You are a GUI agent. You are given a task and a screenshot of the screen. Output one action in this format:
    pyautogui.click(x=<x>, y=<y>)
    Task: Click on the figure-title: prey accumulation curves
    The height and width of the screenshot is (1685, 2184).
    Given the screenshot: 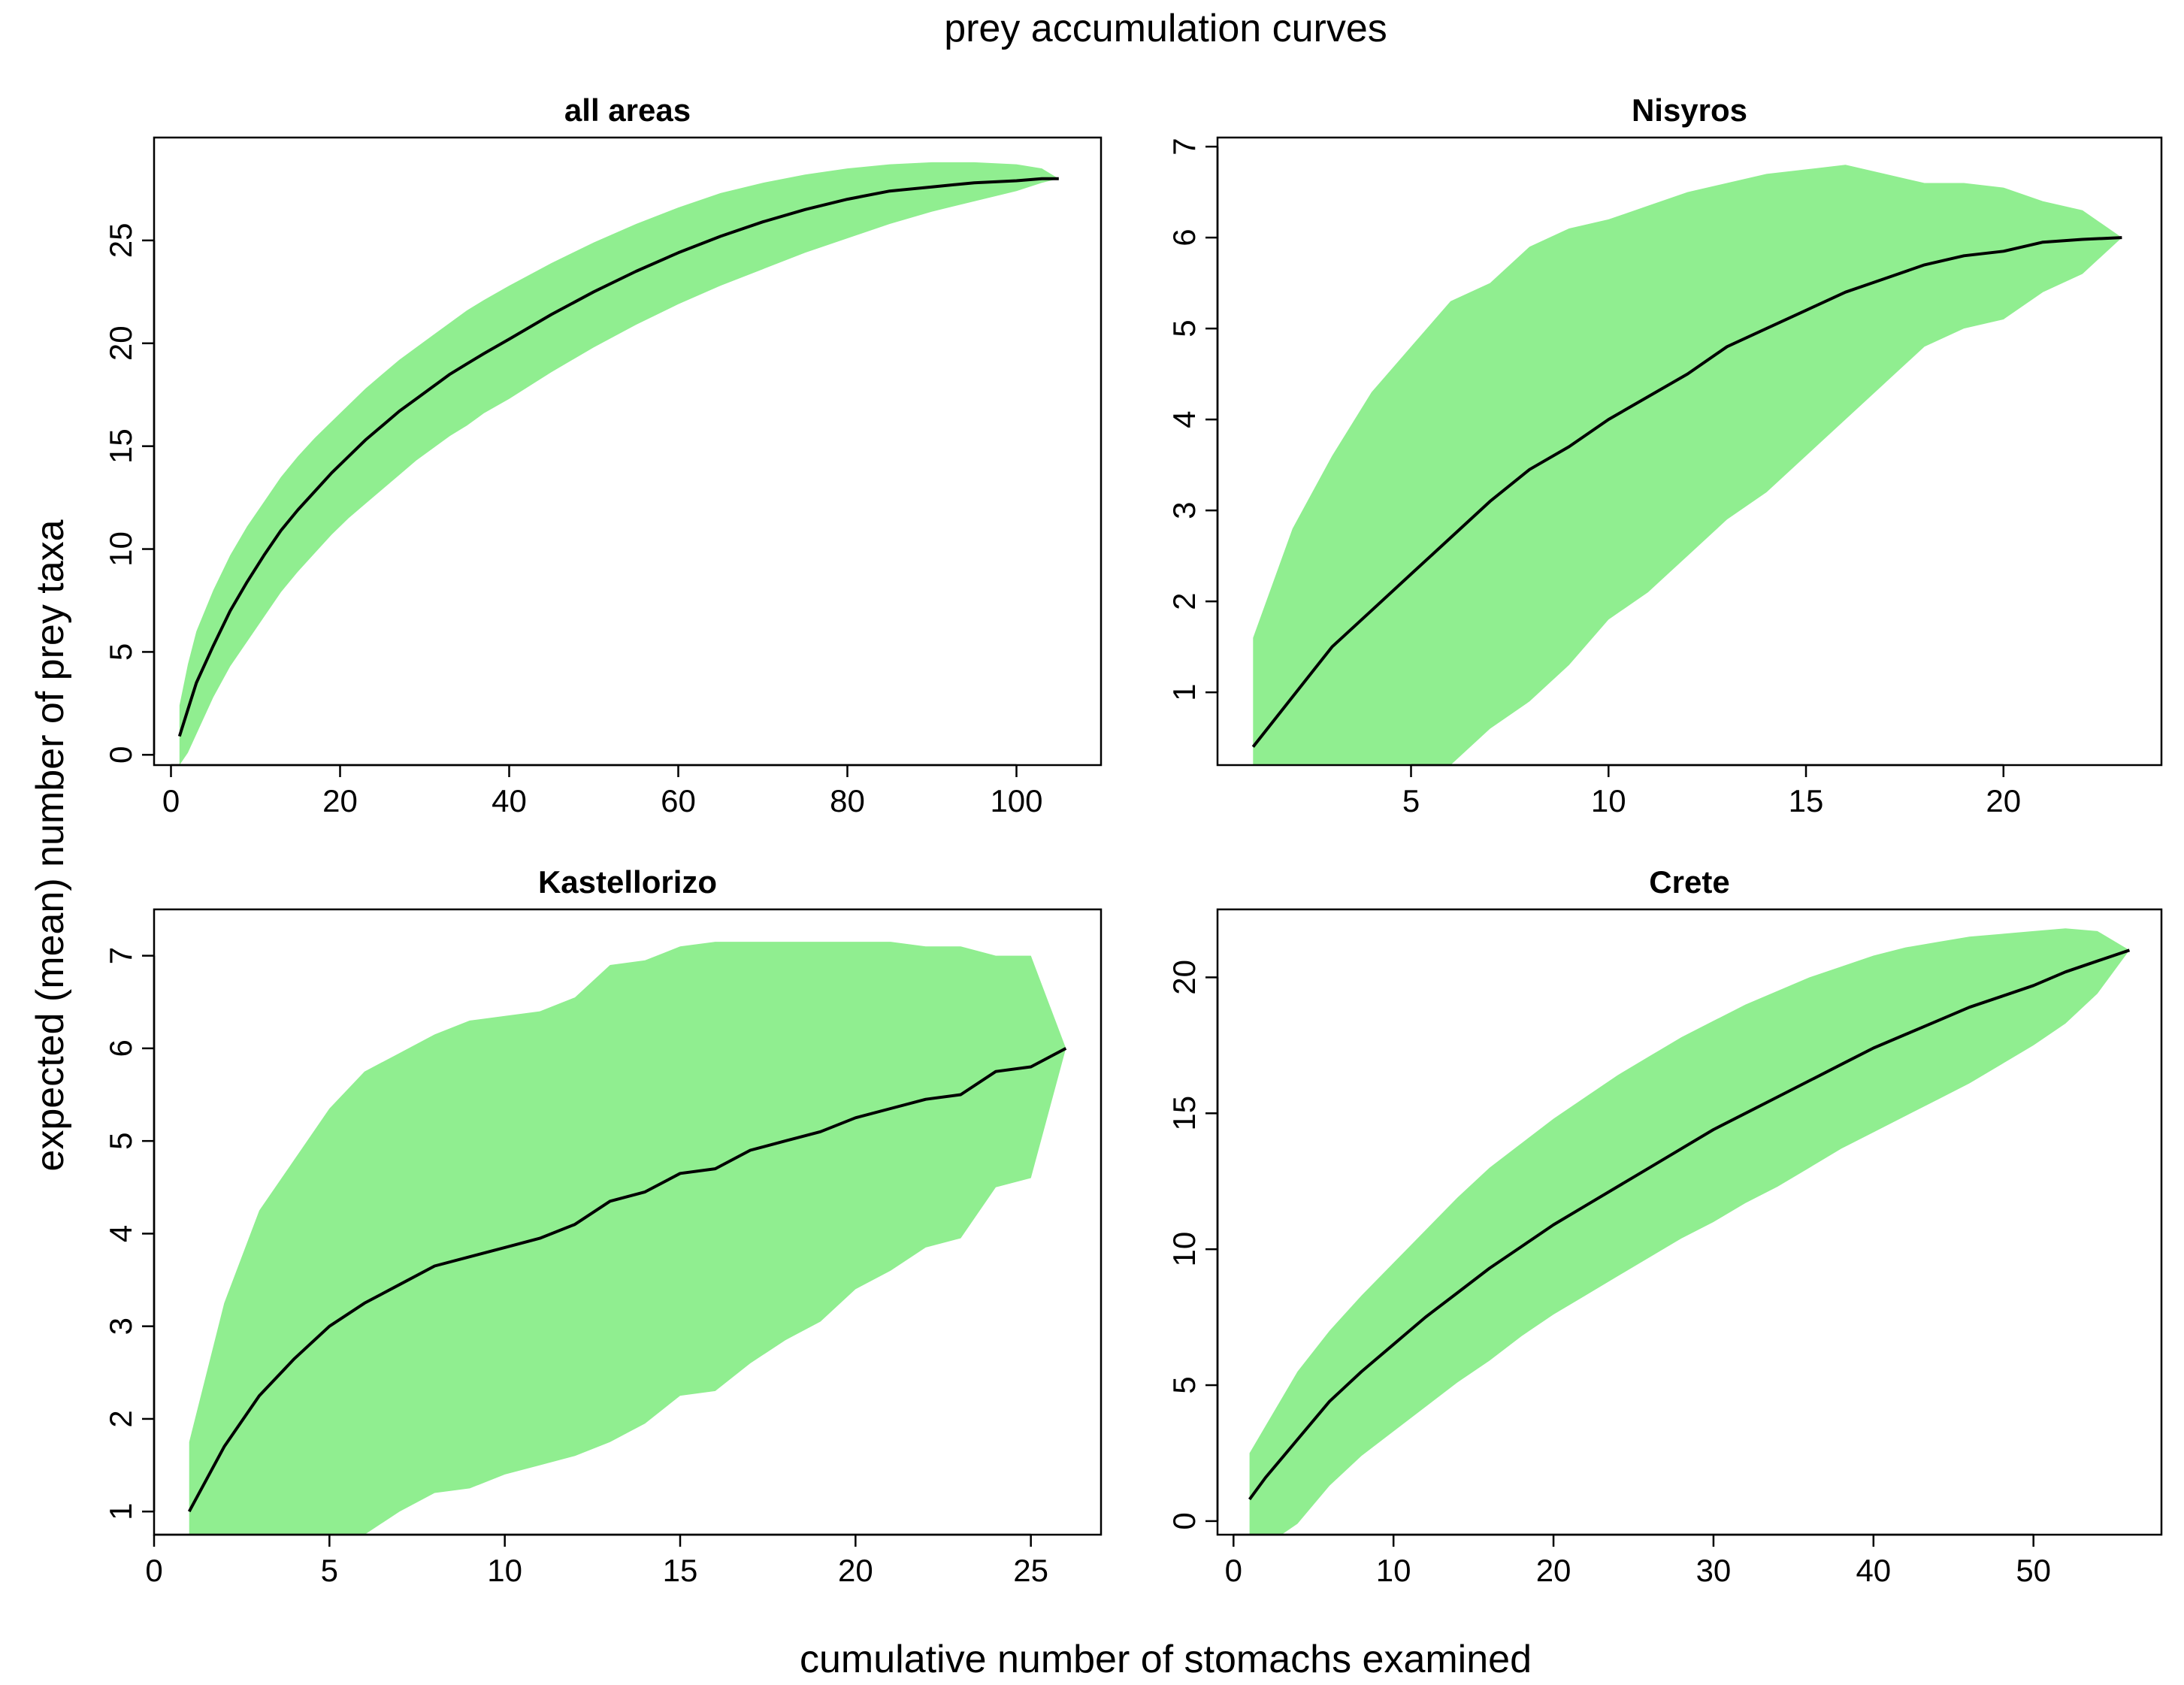 What is the action you would take?
    pyautogui.click(x=1165, y=28)
    